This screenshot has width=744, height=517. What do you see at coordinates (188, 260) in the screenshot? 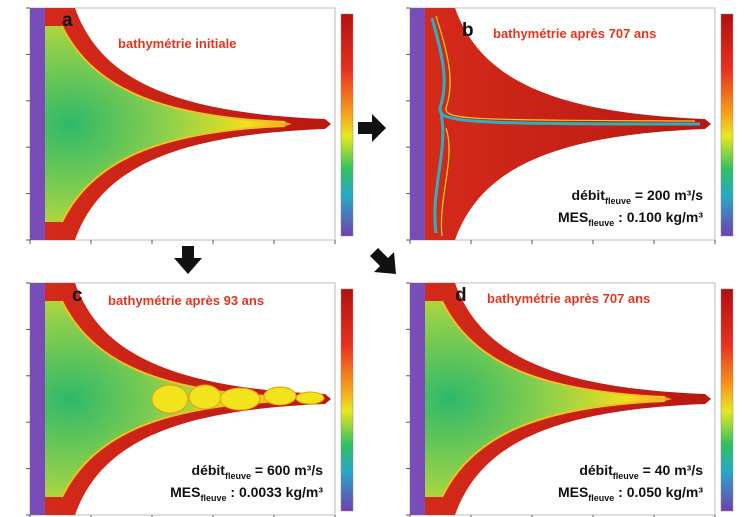
I see `arrow-down` at bounding box center [188, 260].